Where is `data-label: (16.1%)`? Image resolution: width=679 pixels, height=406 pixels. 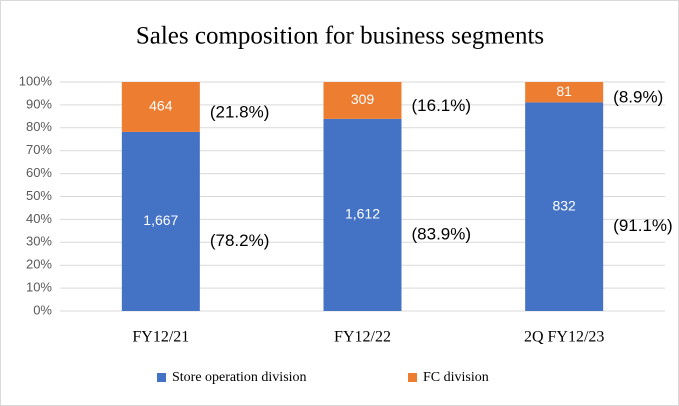
data-label: (16.1%) is located at coordinates (442, 105).